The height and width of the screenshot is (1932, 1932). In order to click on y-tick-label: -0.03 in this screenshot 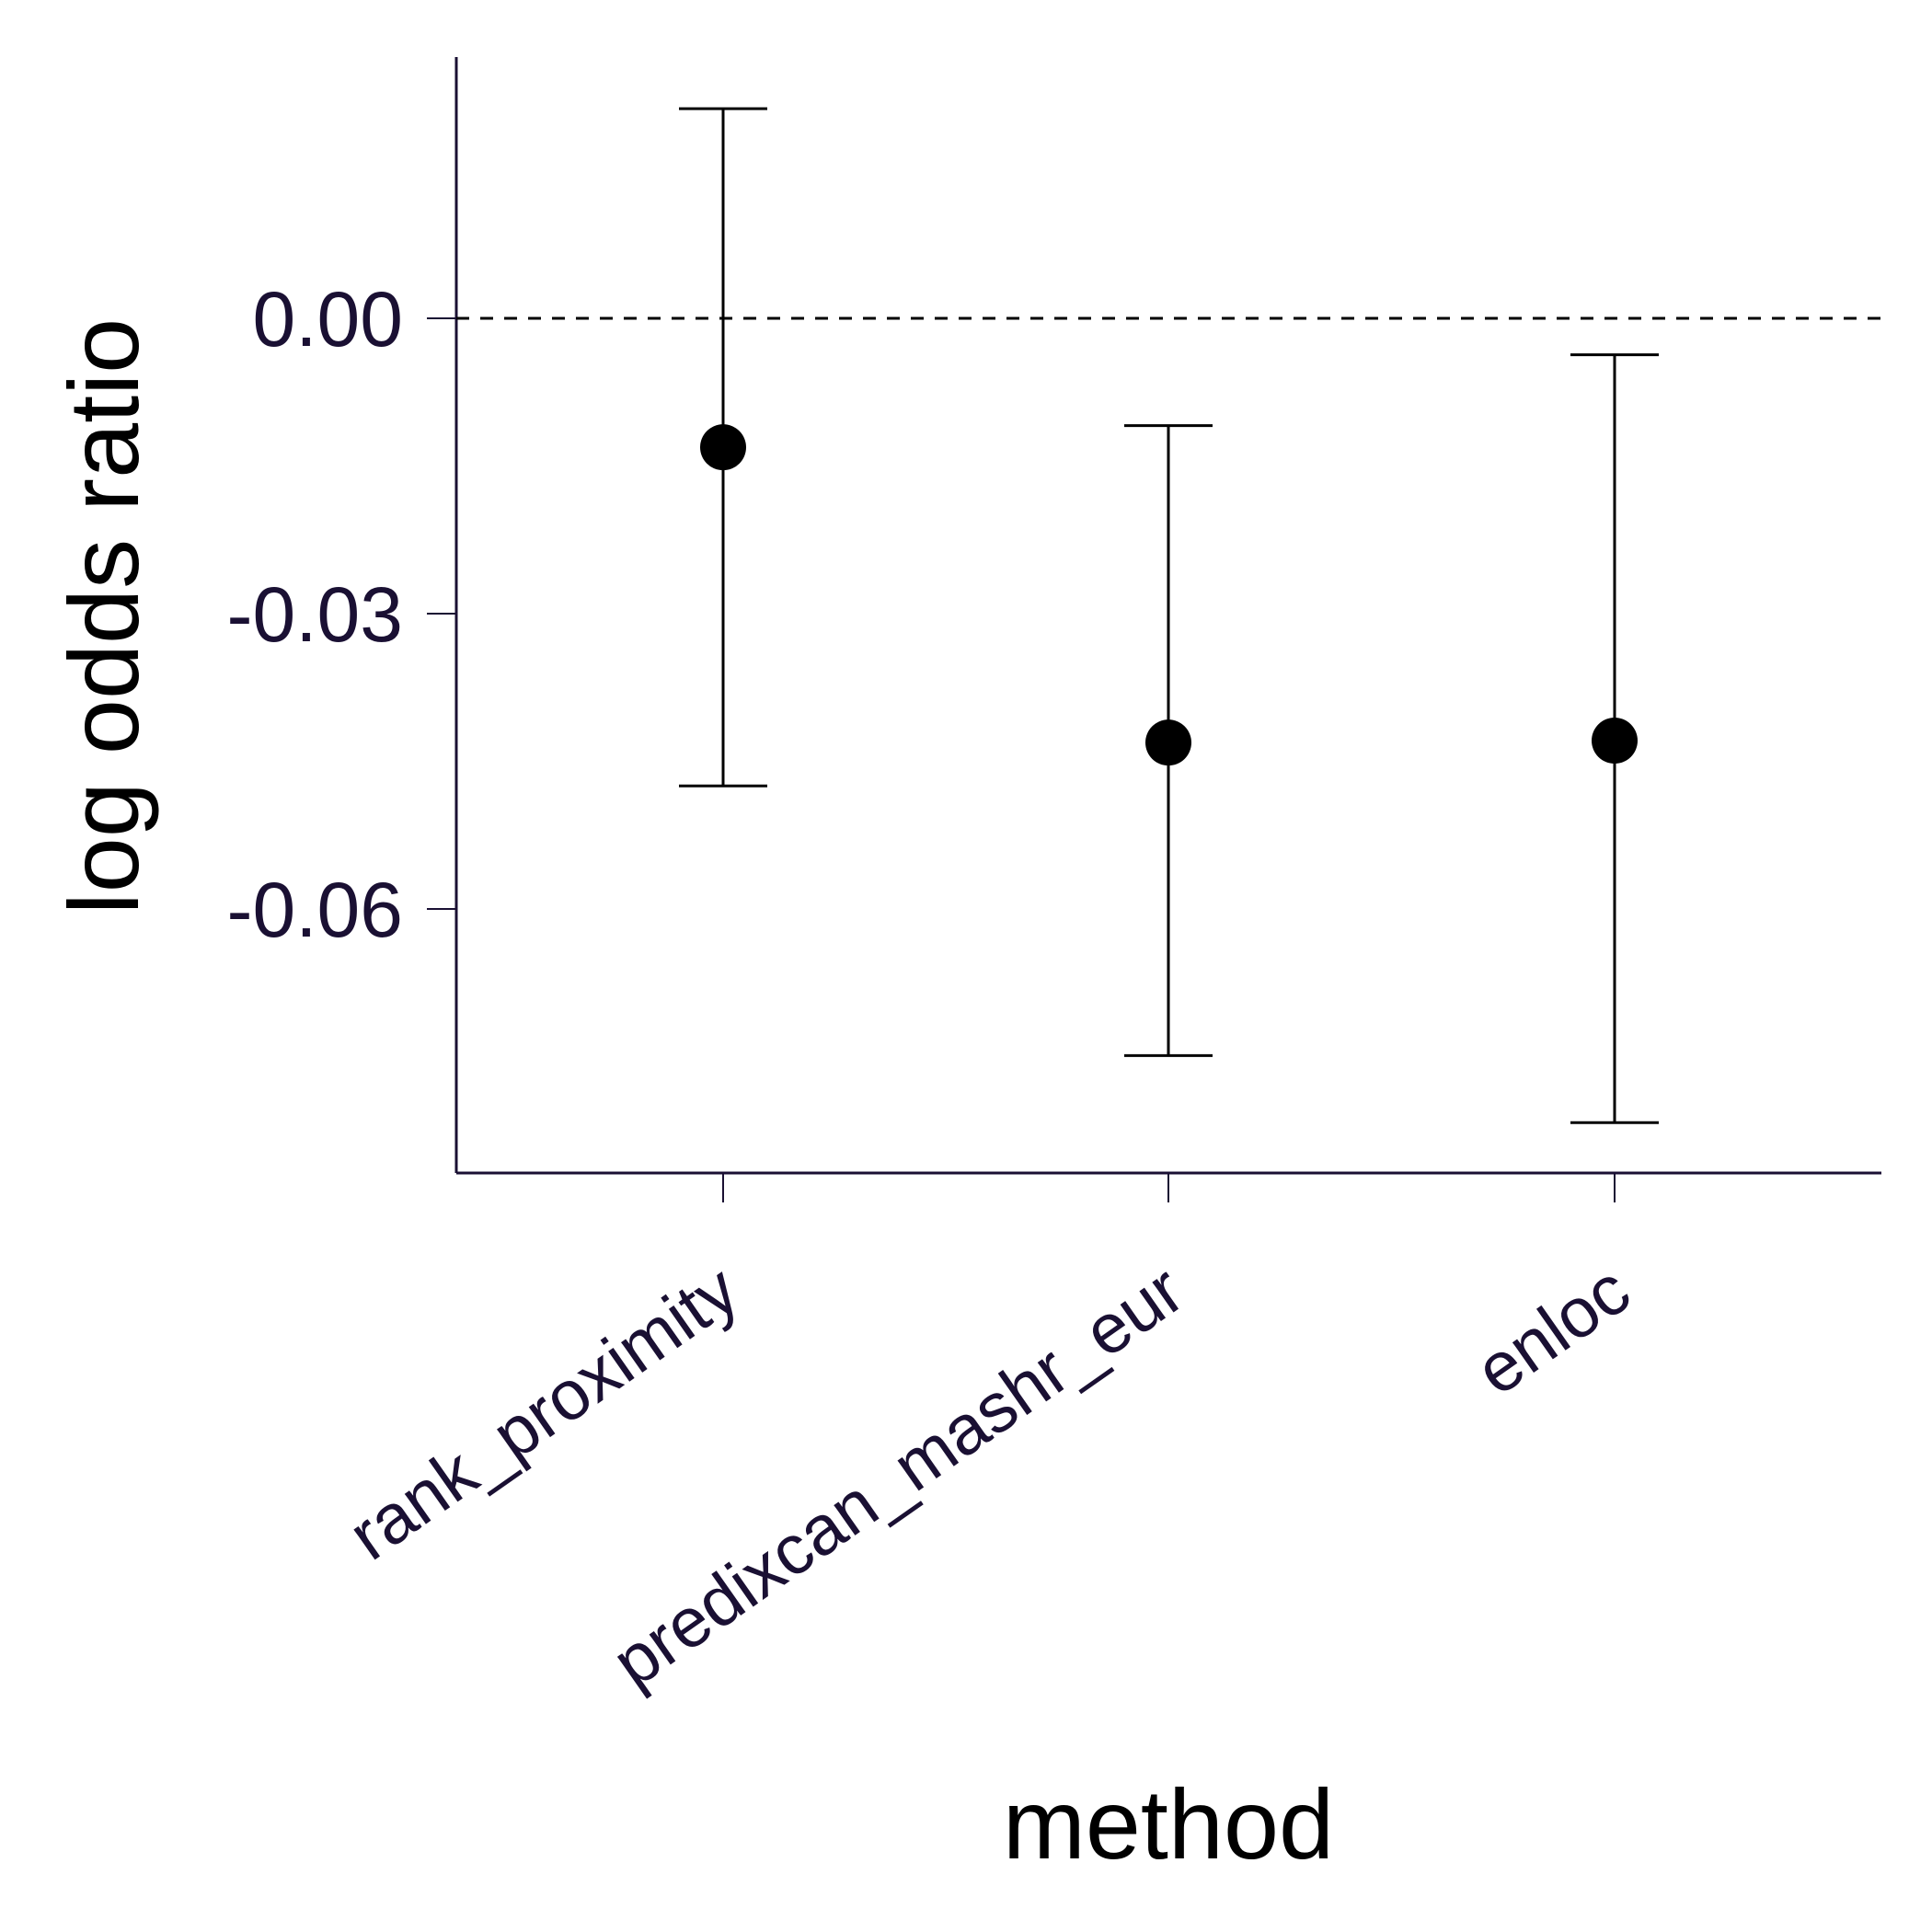, I will do `click(315, 614)`.